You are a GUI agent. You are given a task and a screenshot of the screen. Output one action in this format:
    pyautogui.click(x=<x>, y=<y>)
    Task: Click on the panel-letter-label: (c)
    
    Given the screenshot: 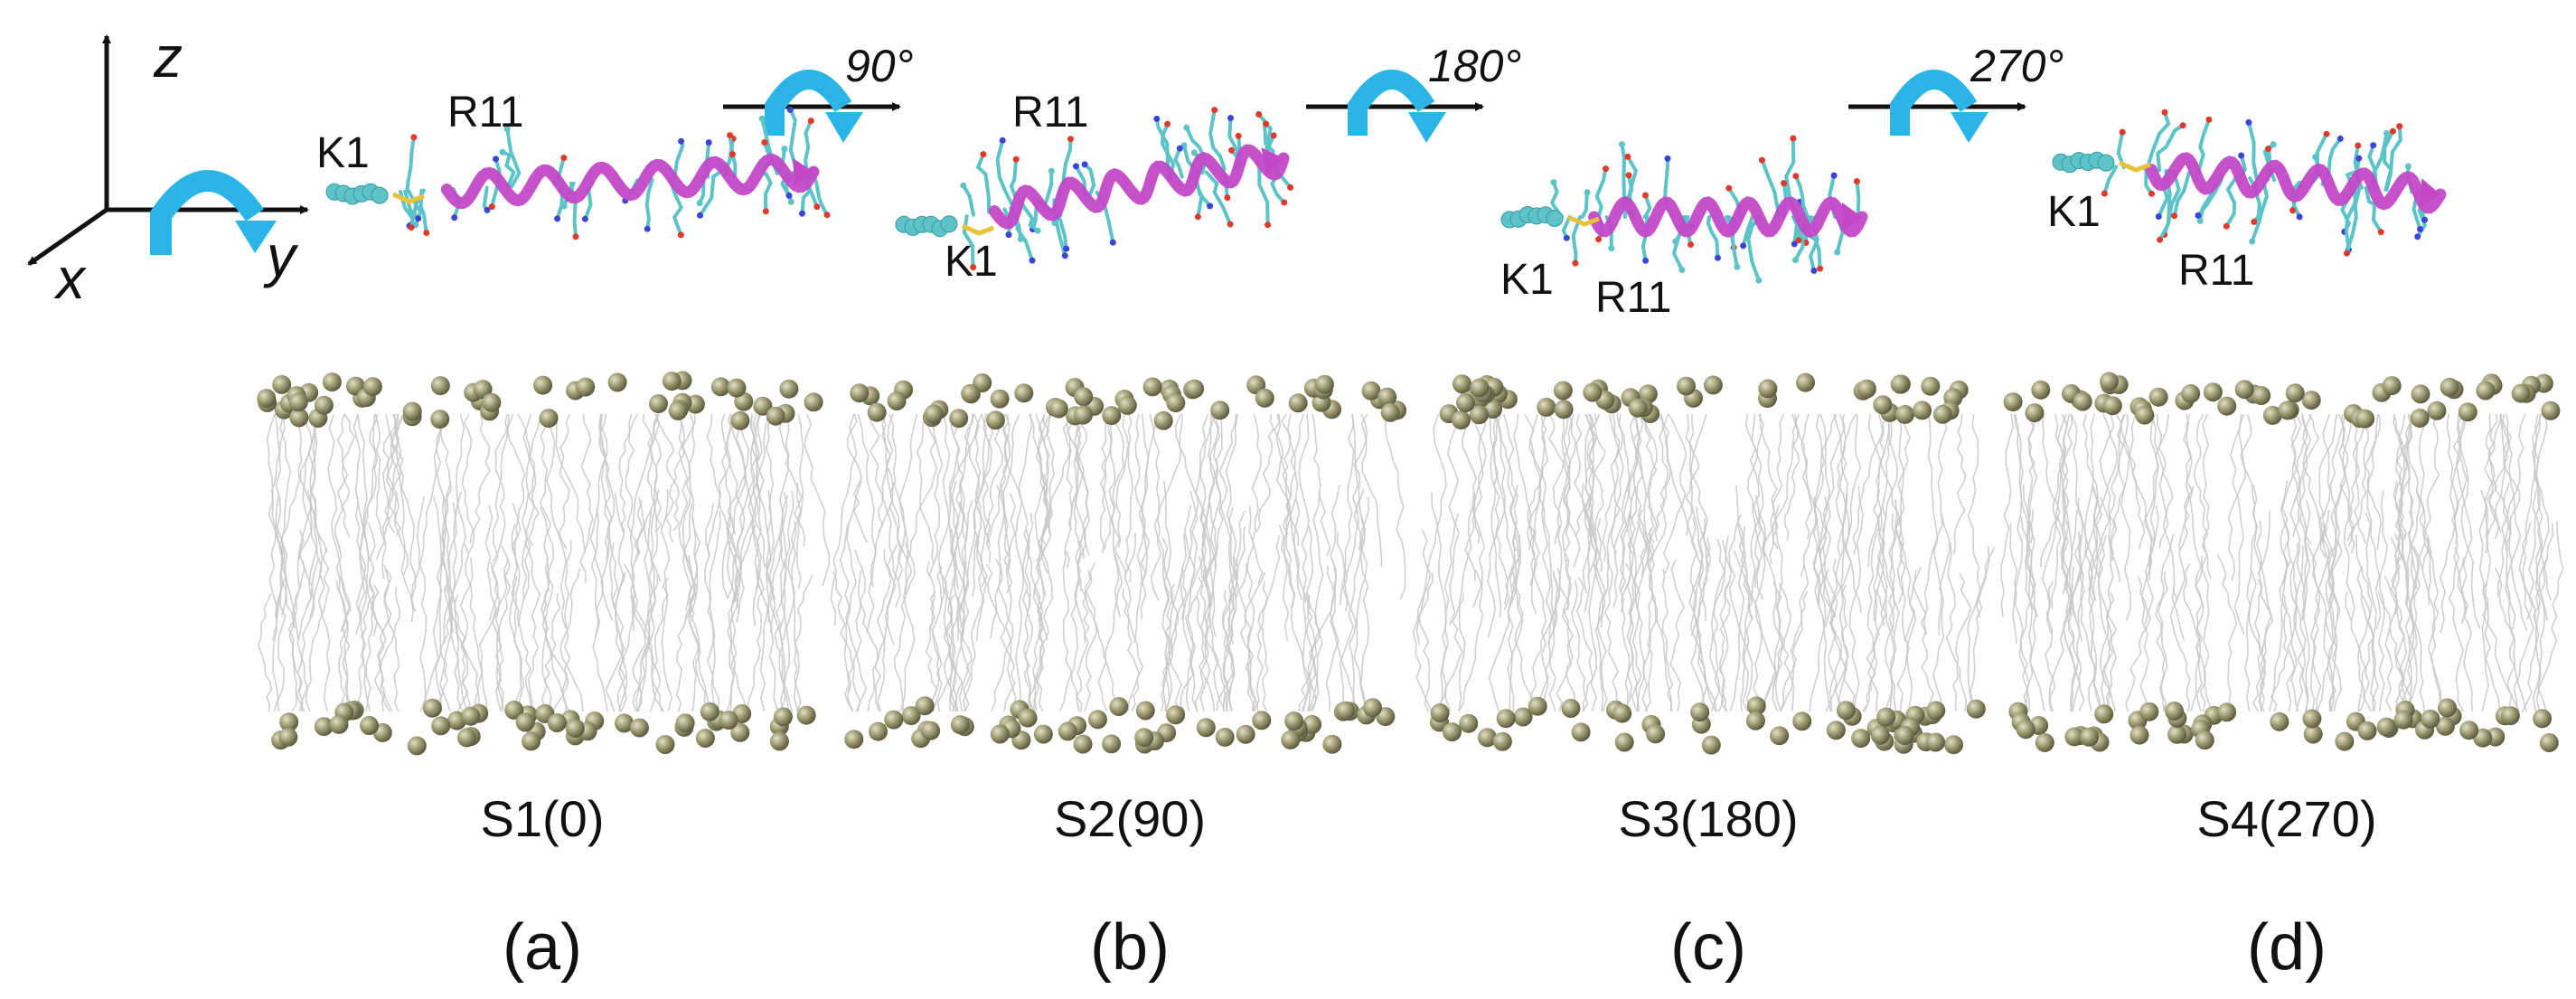 What is the action you would take?
    pyautogui.click(x=1708, y=947)
    